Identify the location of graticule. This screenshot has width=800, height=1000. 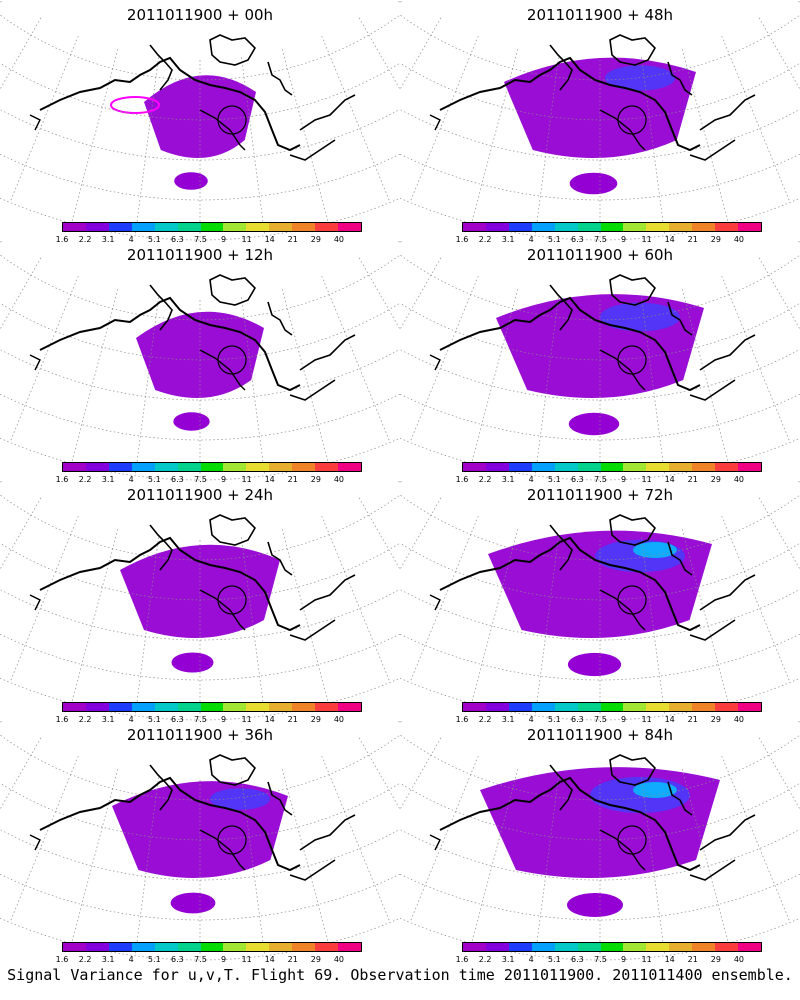
(600, 360).